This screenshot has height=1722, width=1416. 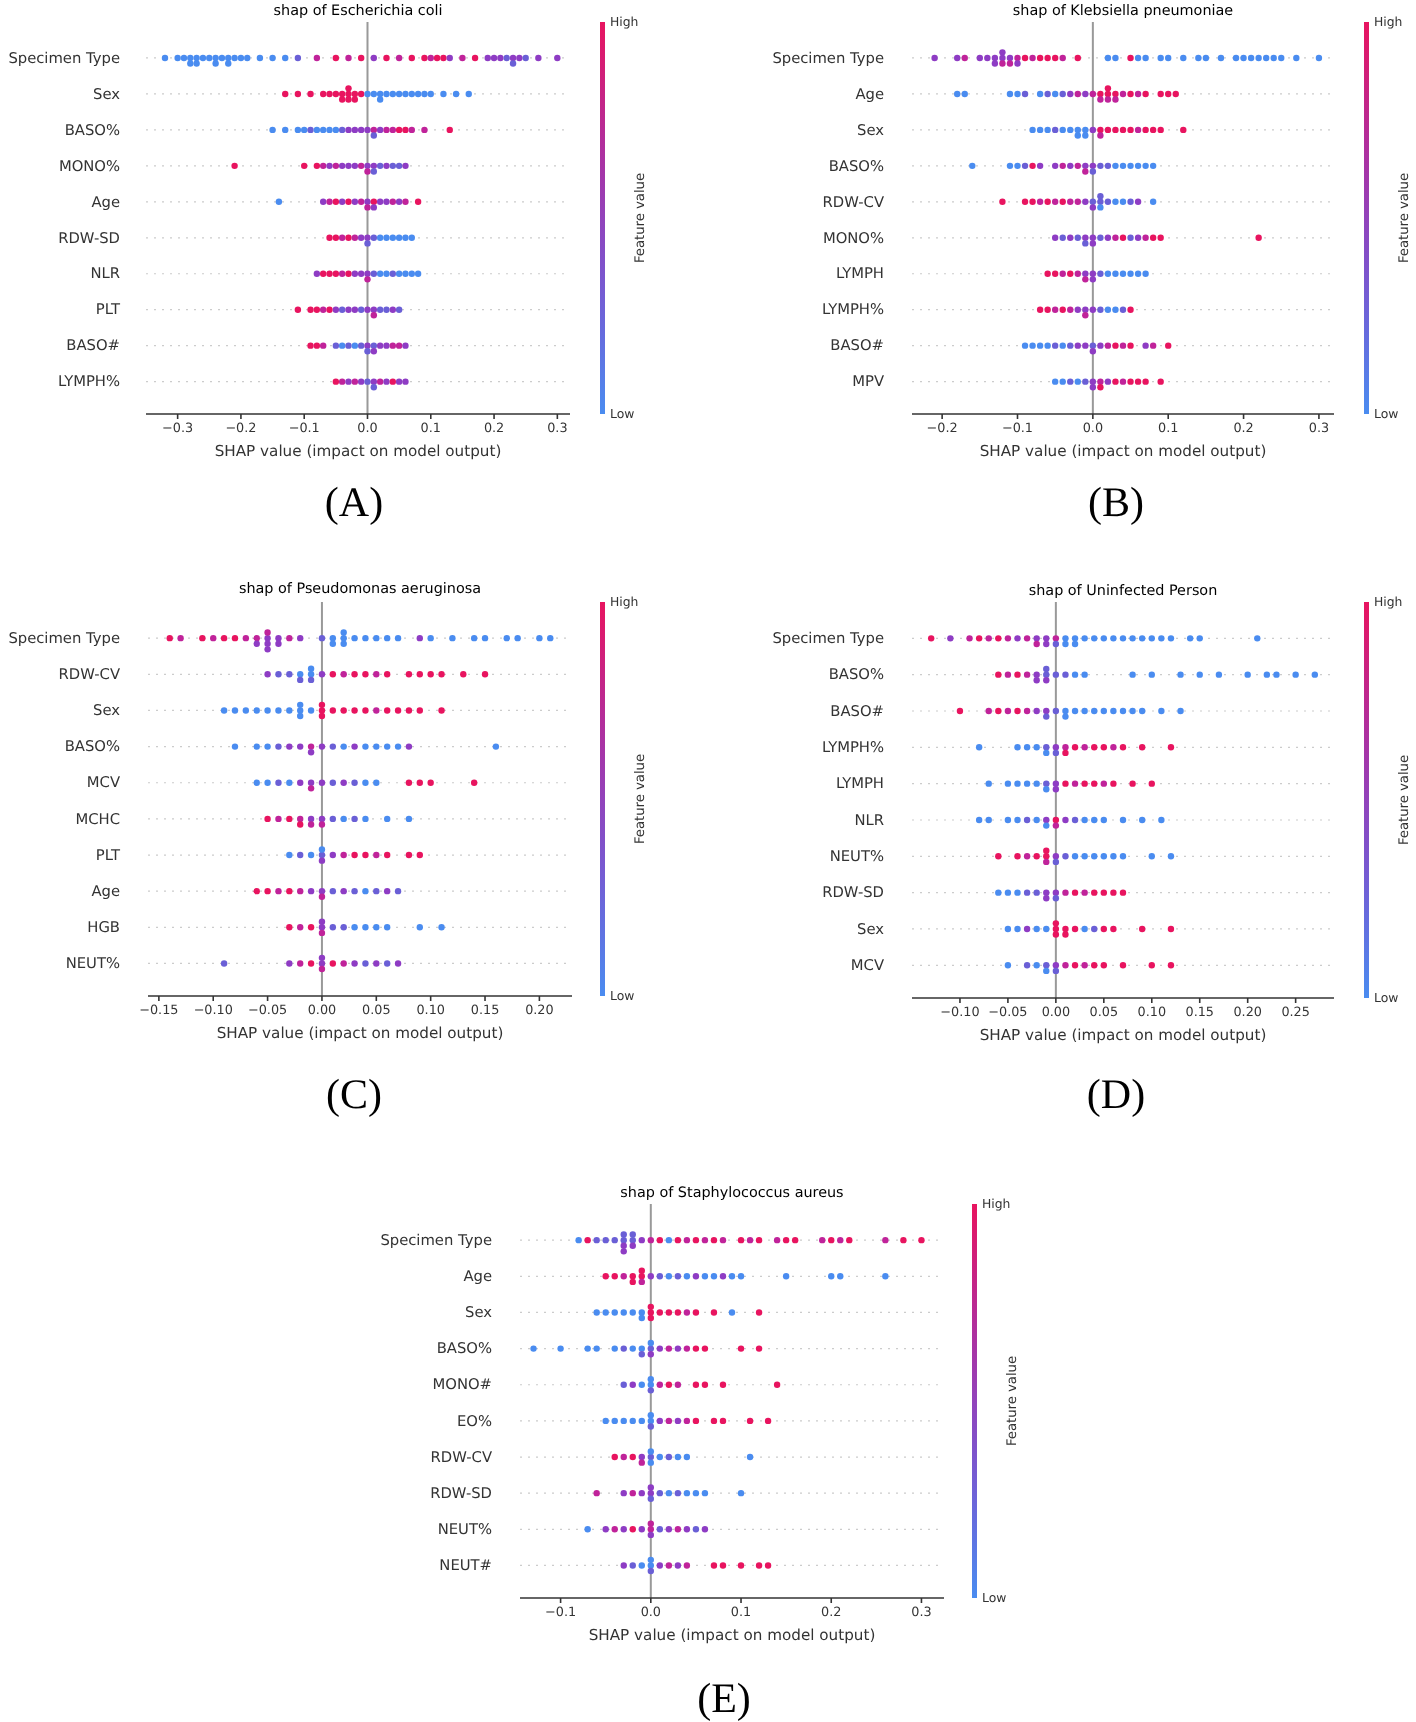 I want to click on text: (B), so click(x=1116, y=502).